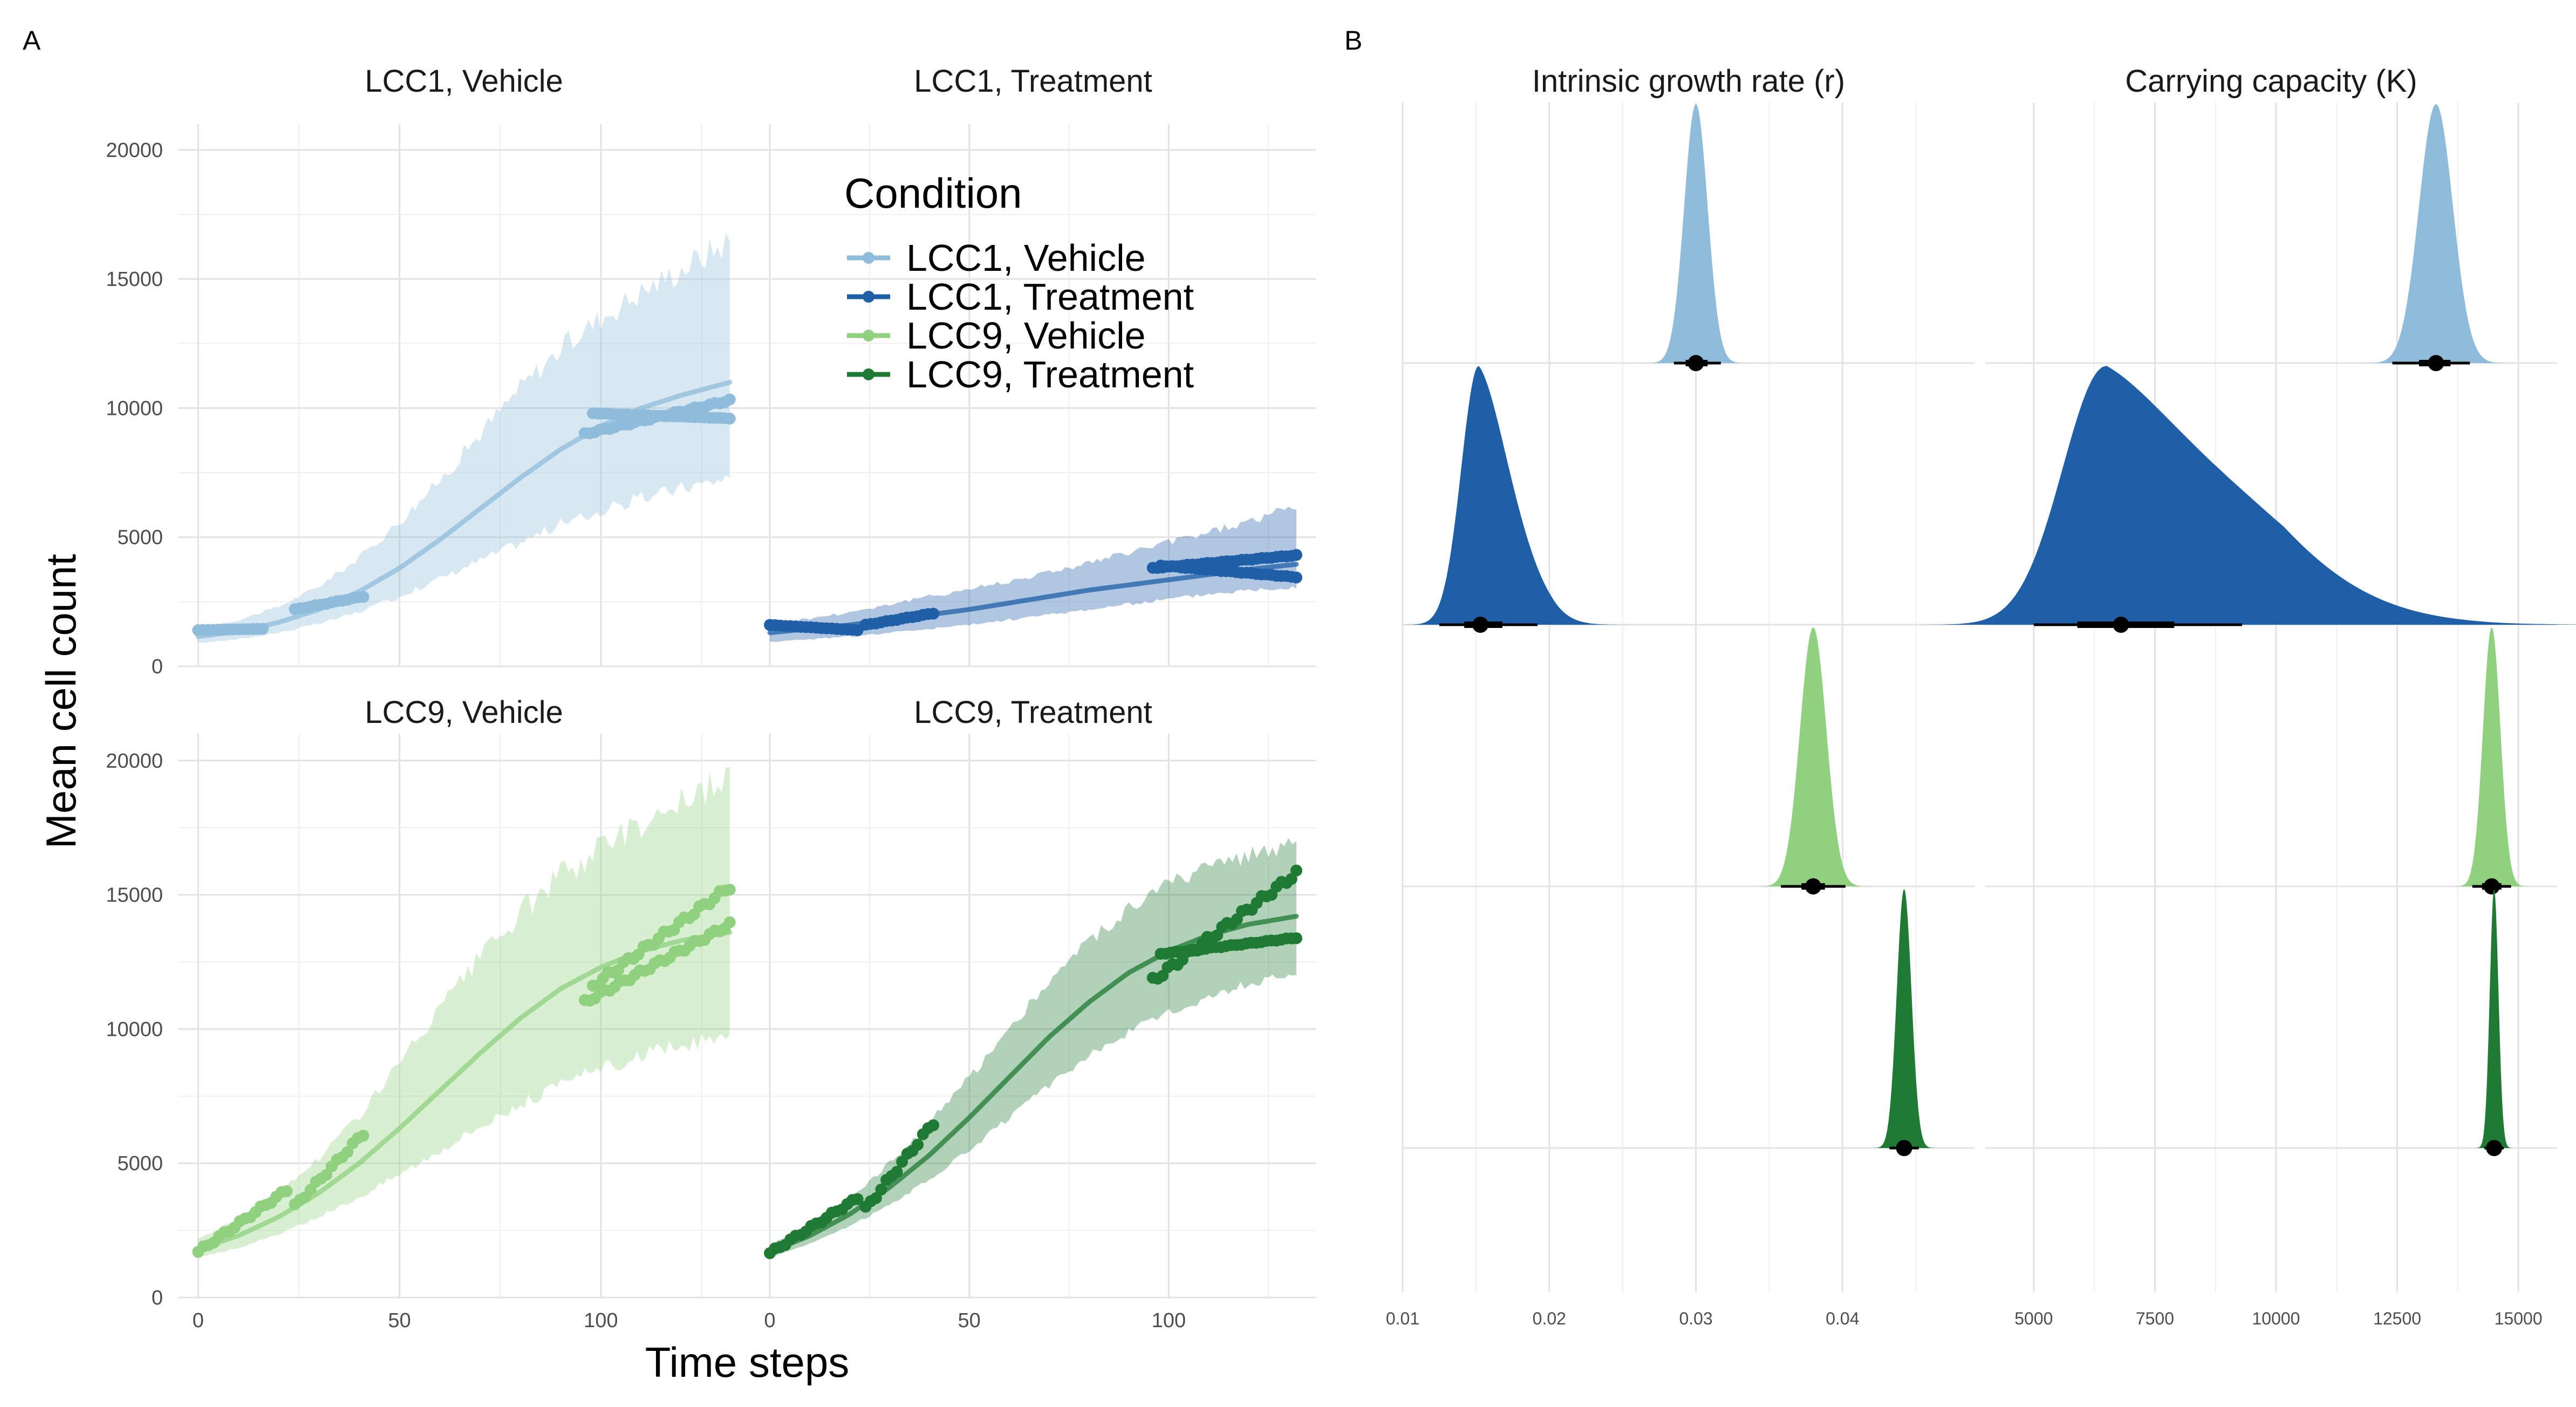 The height and width of the screenshot is (1407, 2576). What do you see at coordinates (464, 712) in the screenshot?
I see `facet-title-lcc9-vehicle: LCC9, Vehicle` at bounding box center [464, 712].